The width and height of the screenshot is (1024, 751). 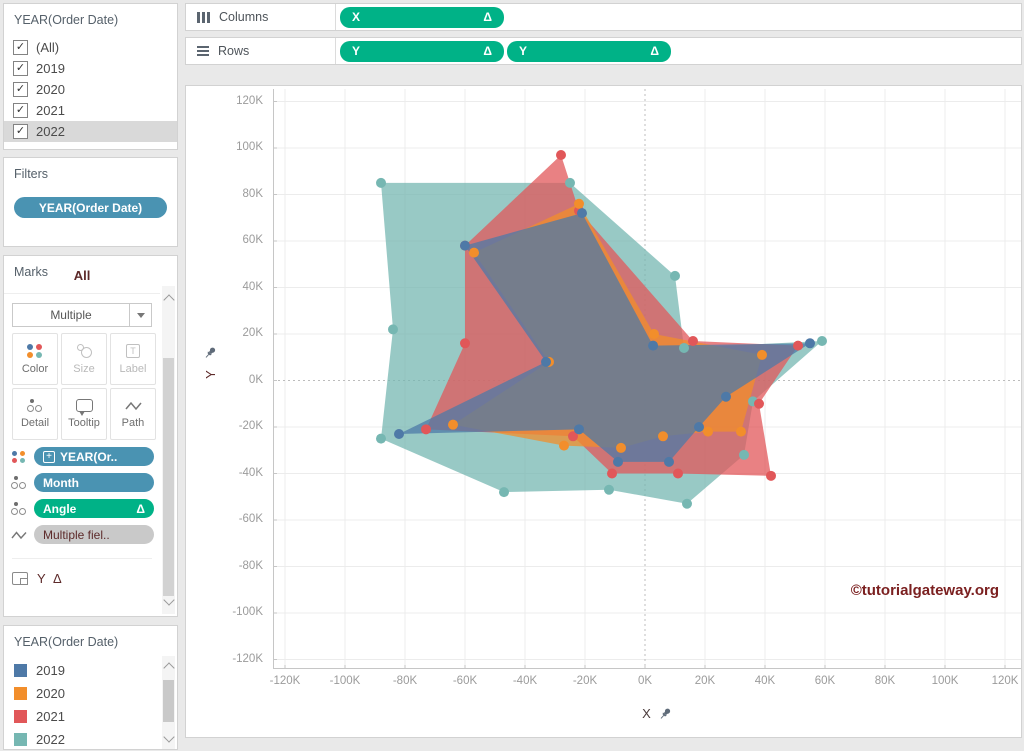 What do you see at coordinates (90, 670) in the screenshot?
I see `legend-item-2019: 2019` at bounding box center [90, 670].